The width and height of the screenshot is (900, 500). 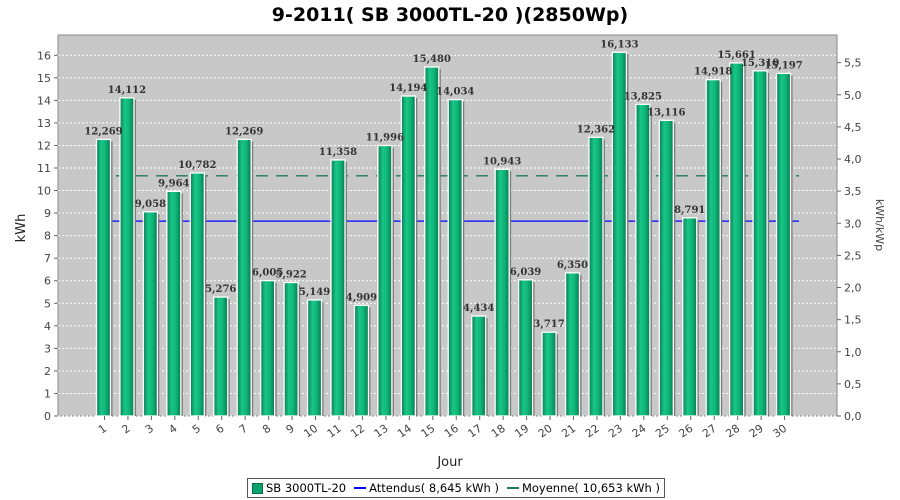 What do you see at coordinates (338, 152) in the screenshot?
I see `data-label: 11,358` at bounding box center [338, 152].